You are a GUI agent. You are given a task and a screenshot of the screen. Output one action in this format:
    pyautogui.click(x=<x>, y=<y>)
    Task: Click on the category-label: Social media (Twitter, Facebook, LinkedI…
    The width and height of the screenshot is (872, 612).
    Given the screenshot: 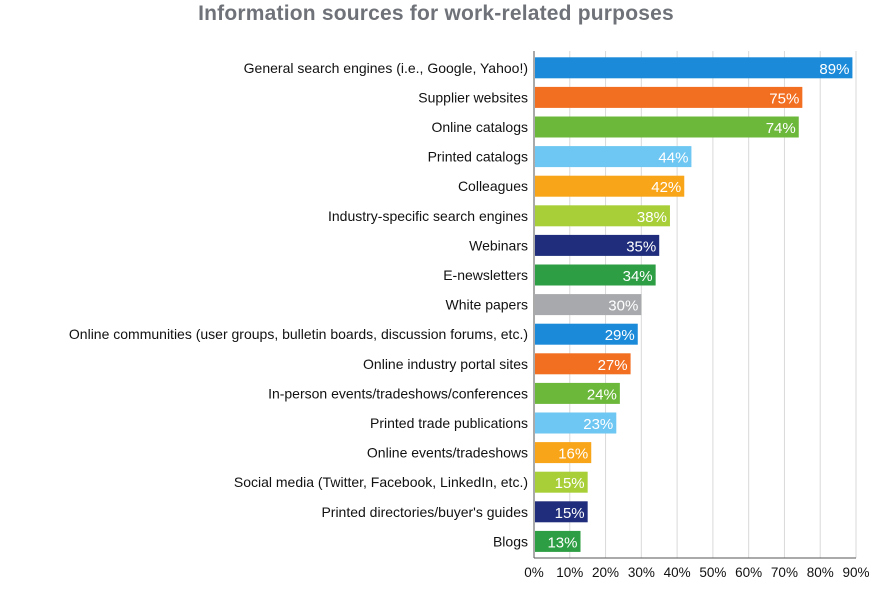 What is the action you would take?
    pyautogui.click(x=381, y=482)
    